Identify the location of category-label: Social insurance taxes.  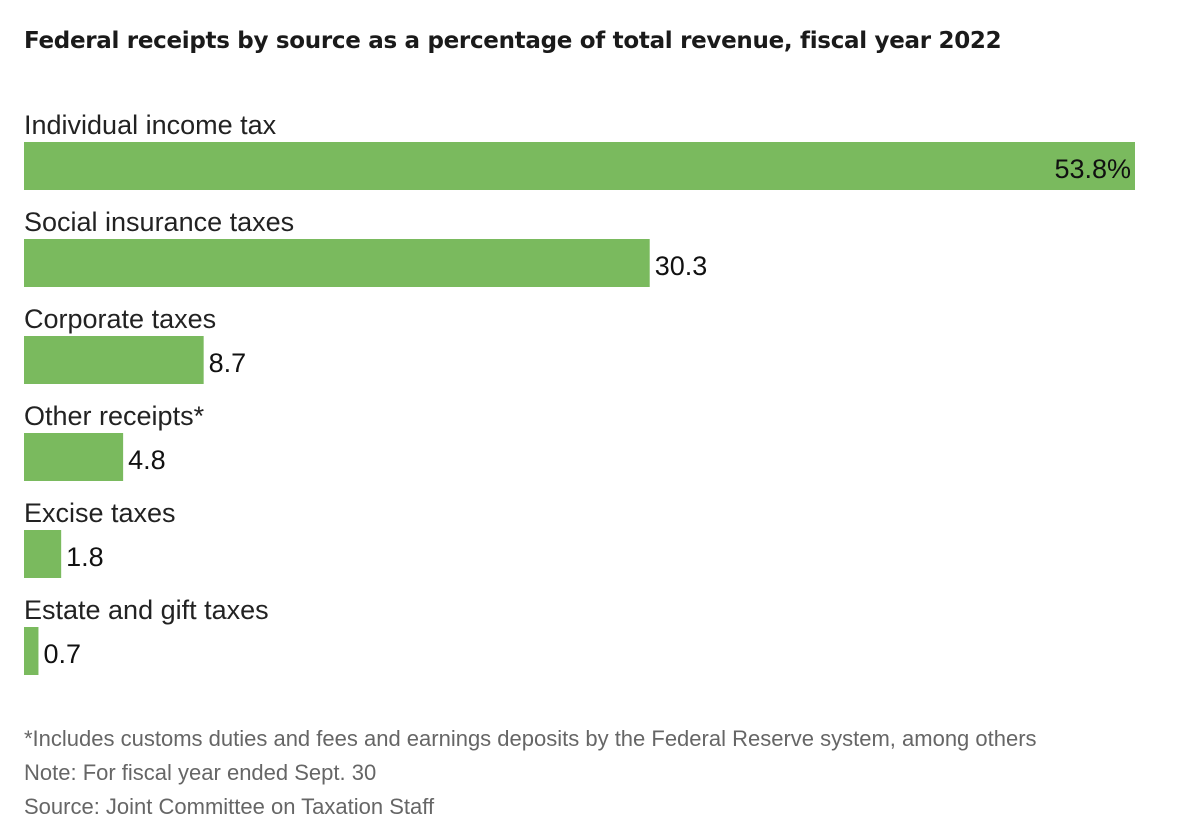
(159, 222).